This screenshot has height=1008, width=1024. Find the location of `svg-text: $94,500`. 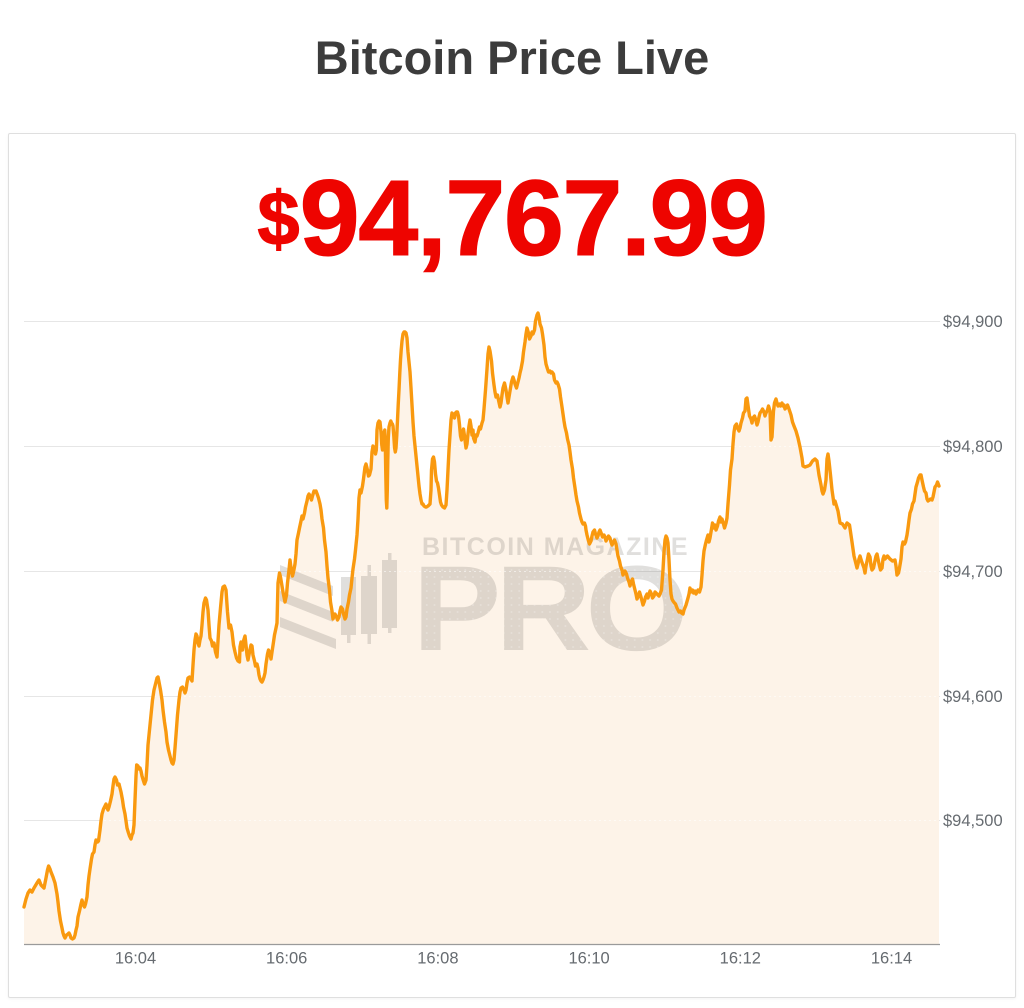

svg-text: $94,500 is located at coordinates (973, 821).